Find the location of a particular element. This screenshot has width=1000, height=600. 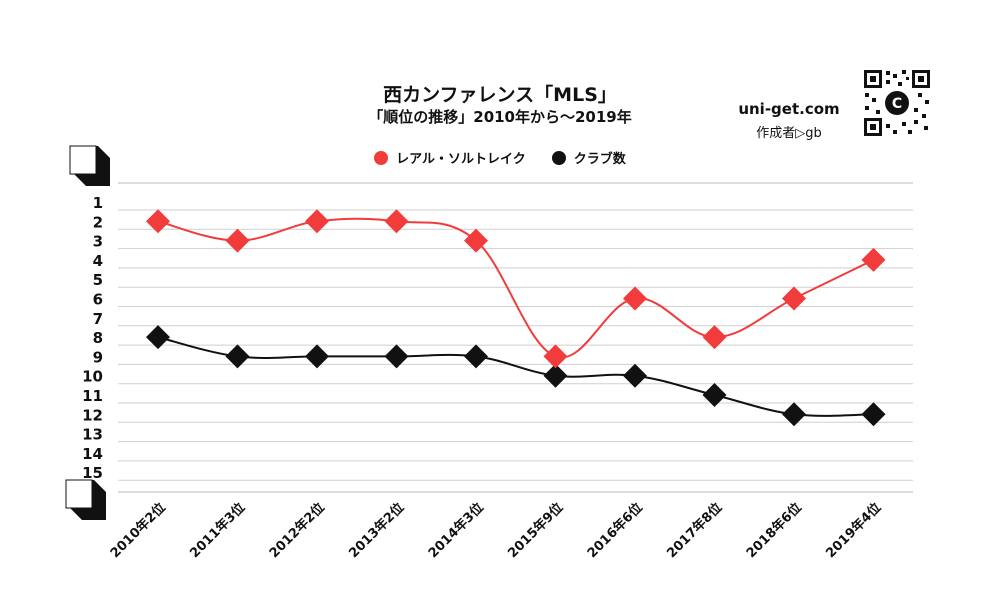

y-tick-label: 10 is located at coordinates (92, 377).